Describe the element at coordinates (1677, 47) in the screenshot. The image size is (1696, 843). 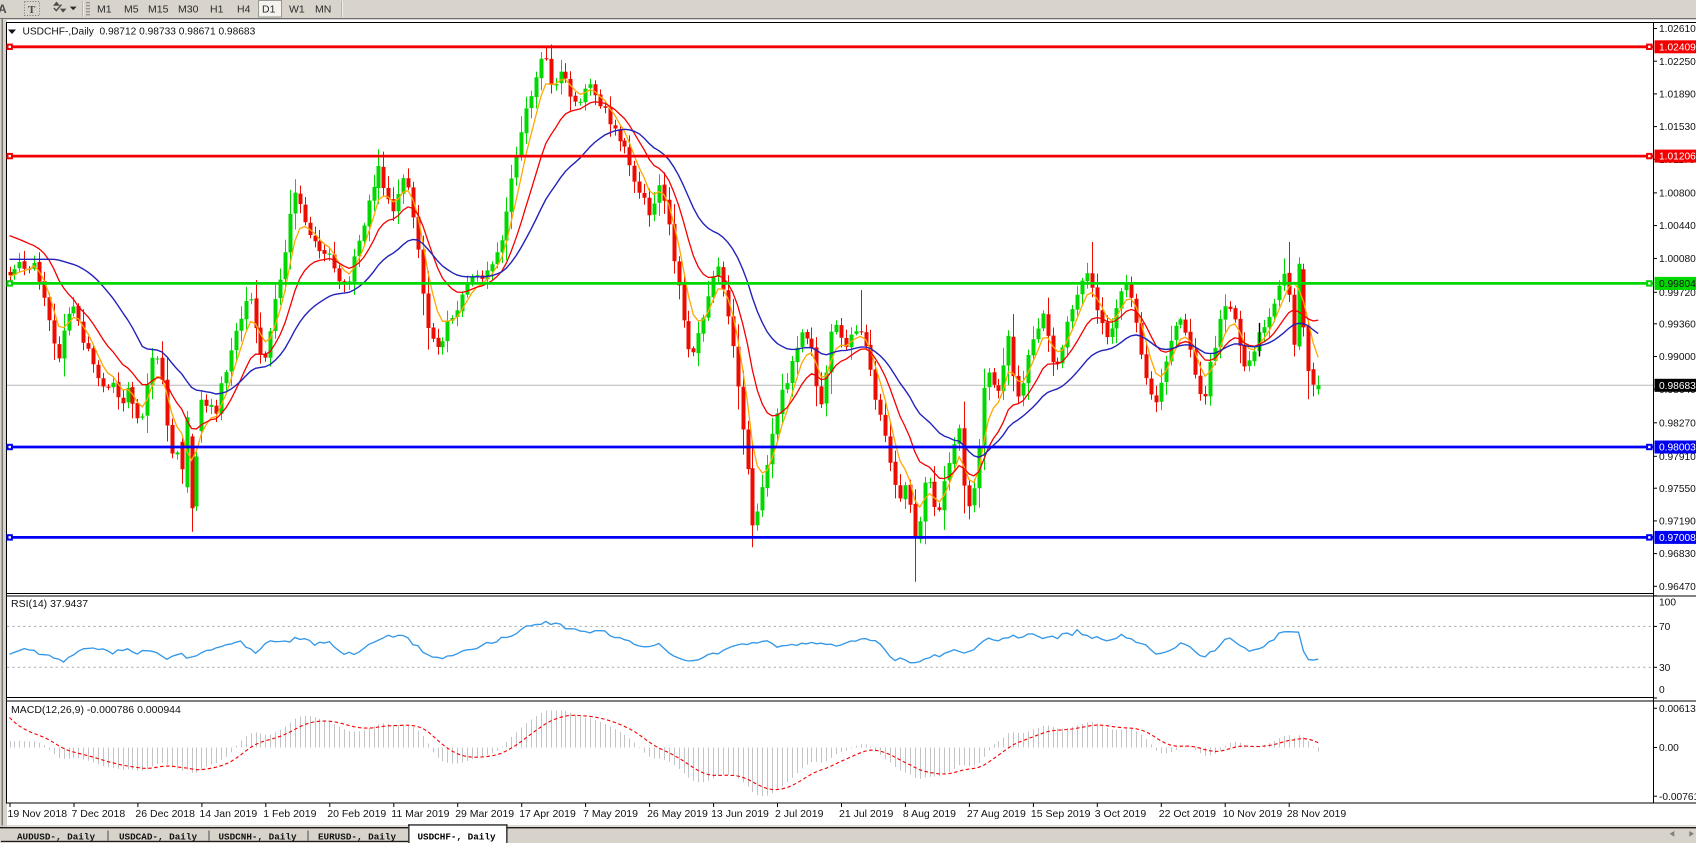
I see `svg-text: 1.02409` at that location.